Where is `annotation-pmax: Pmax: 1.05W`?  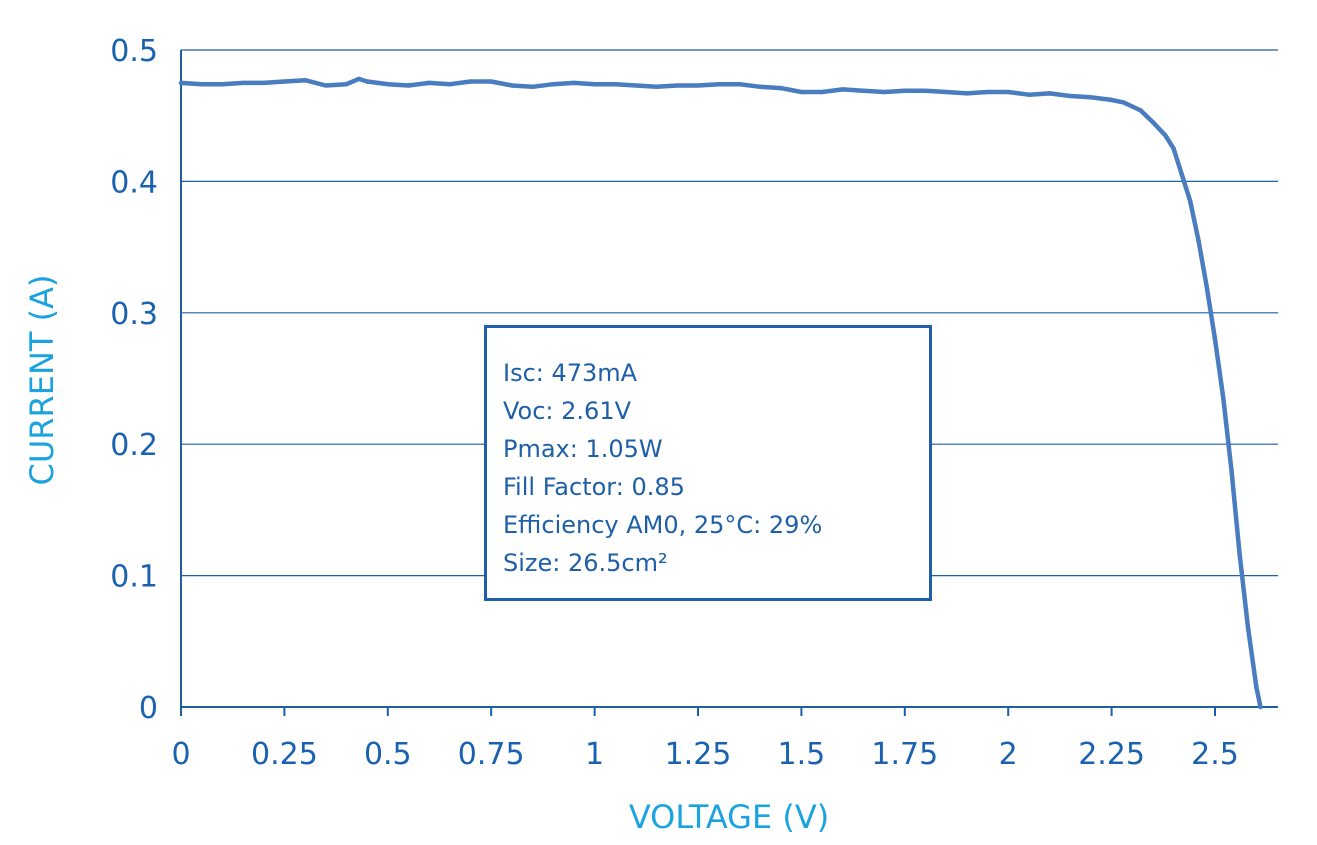
annotation-pmax: Pmax: 1.05W is located at coordinates (583, 449).